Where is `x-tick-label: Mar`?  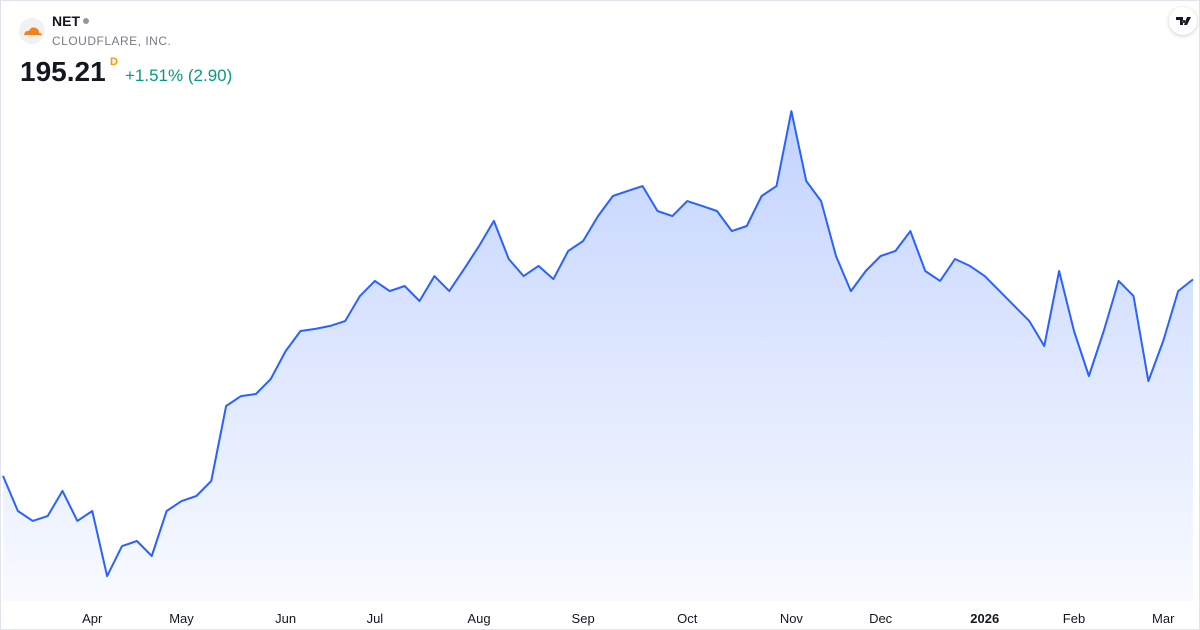
x-tick-label: Mar is located at coordinates (1163, 618).